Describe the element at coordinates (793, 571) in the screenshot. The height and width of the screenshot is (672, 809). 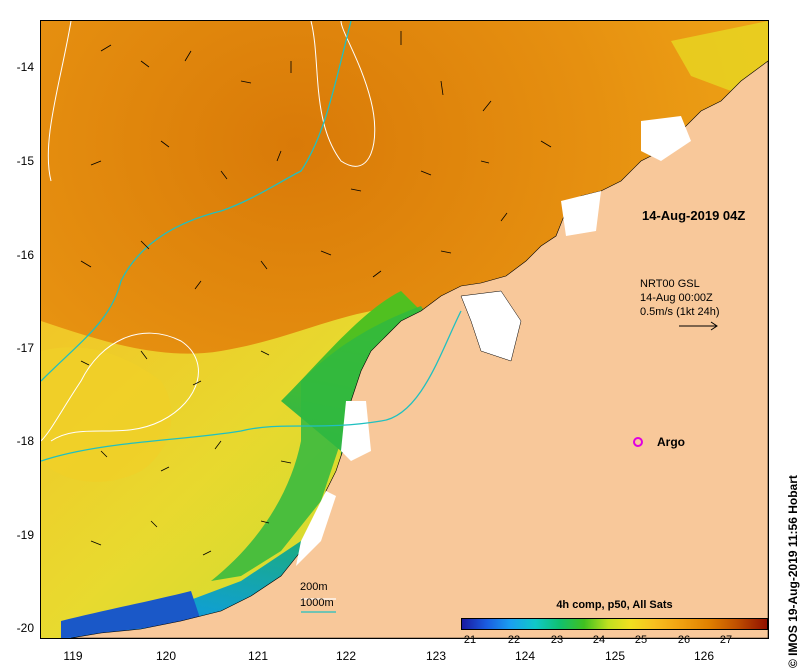
I see `copyright-notice: © IMOS 19-Aug-2019 11:56 Hobart` at that location.